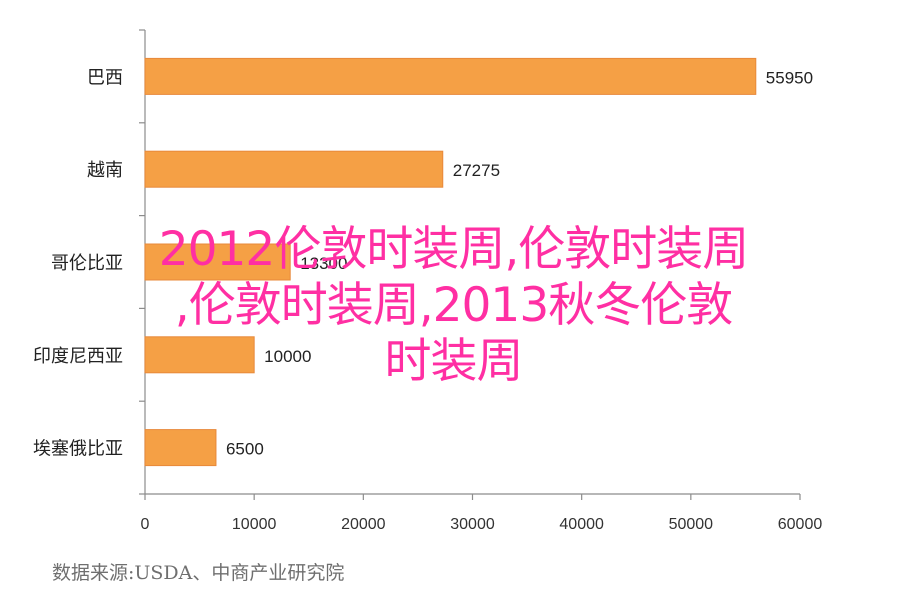 The image size is (907, 611). Describe the element at coordinates (789, 77) in the screenshot. I see `value-label: 55950` at that location.